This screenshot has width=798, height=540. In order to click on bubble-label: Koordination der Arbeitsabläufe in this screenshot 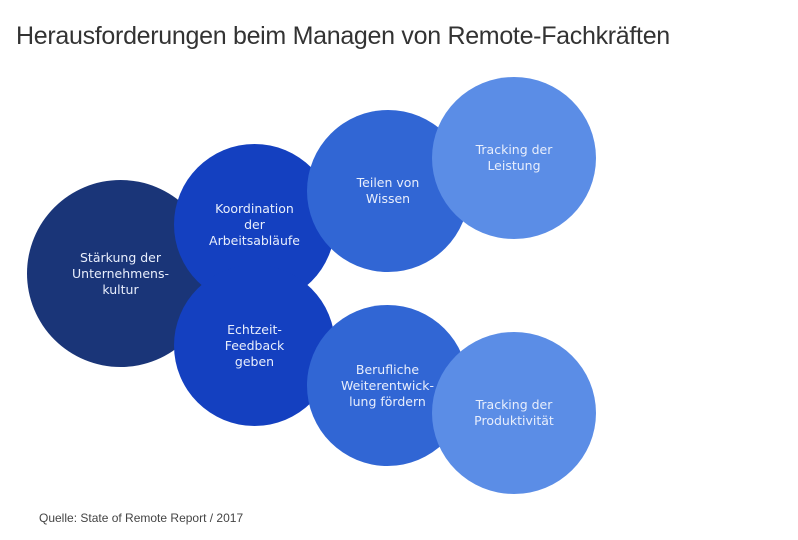, I will do `click(254, 224)`.